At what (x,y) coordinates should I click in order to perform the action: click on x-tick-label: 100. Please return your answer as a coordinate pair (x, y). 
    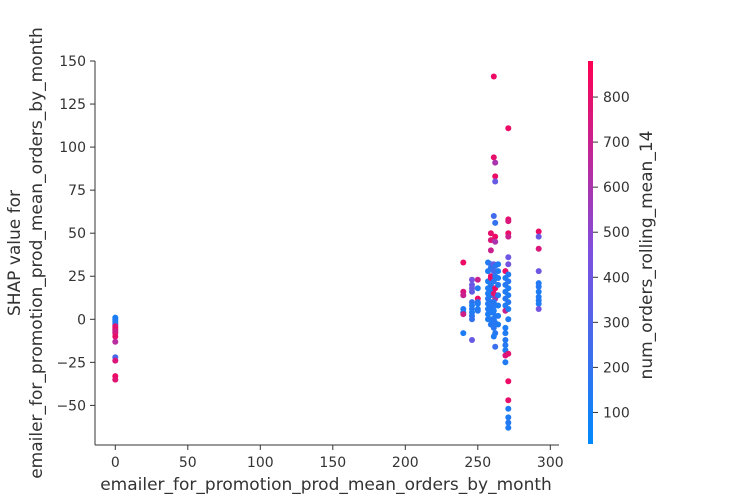
    Looking at the image, I should click on (260, 463).